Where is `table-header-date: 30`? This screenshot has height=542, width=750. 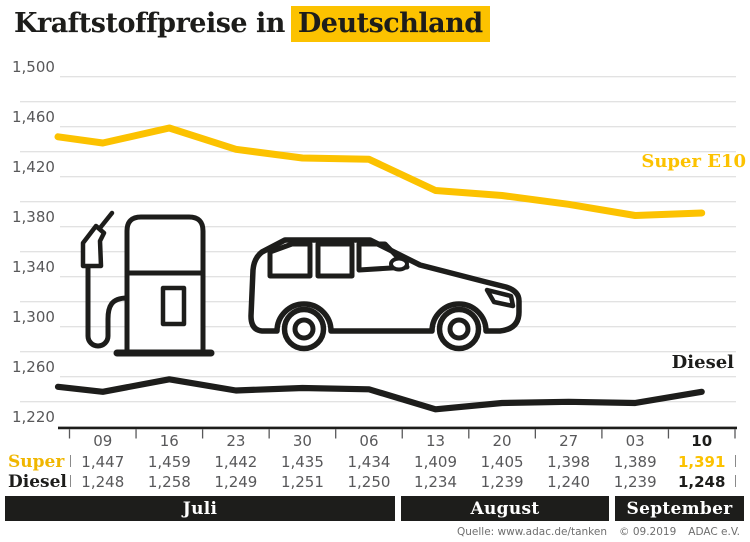
table-header-date: 30 is located at coordinates (302, 441).